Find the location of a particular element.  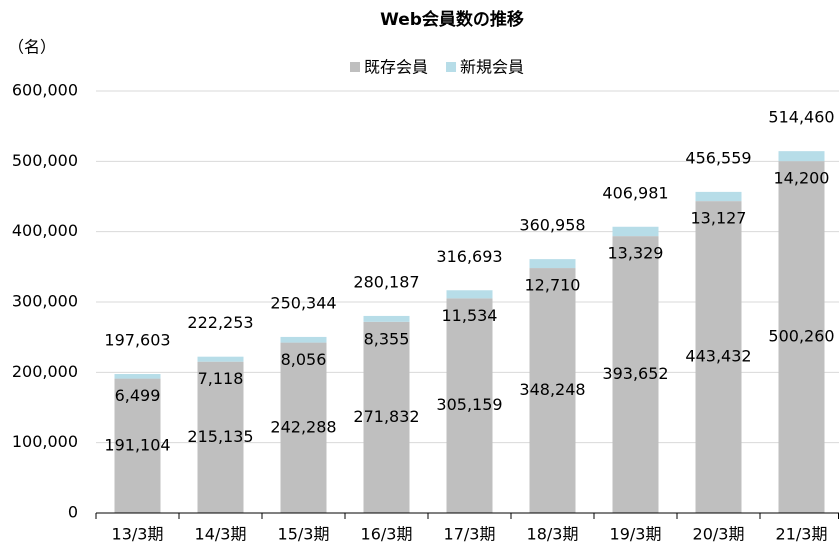

legend-label: 新規会員 is located at coordinates (492, 67).